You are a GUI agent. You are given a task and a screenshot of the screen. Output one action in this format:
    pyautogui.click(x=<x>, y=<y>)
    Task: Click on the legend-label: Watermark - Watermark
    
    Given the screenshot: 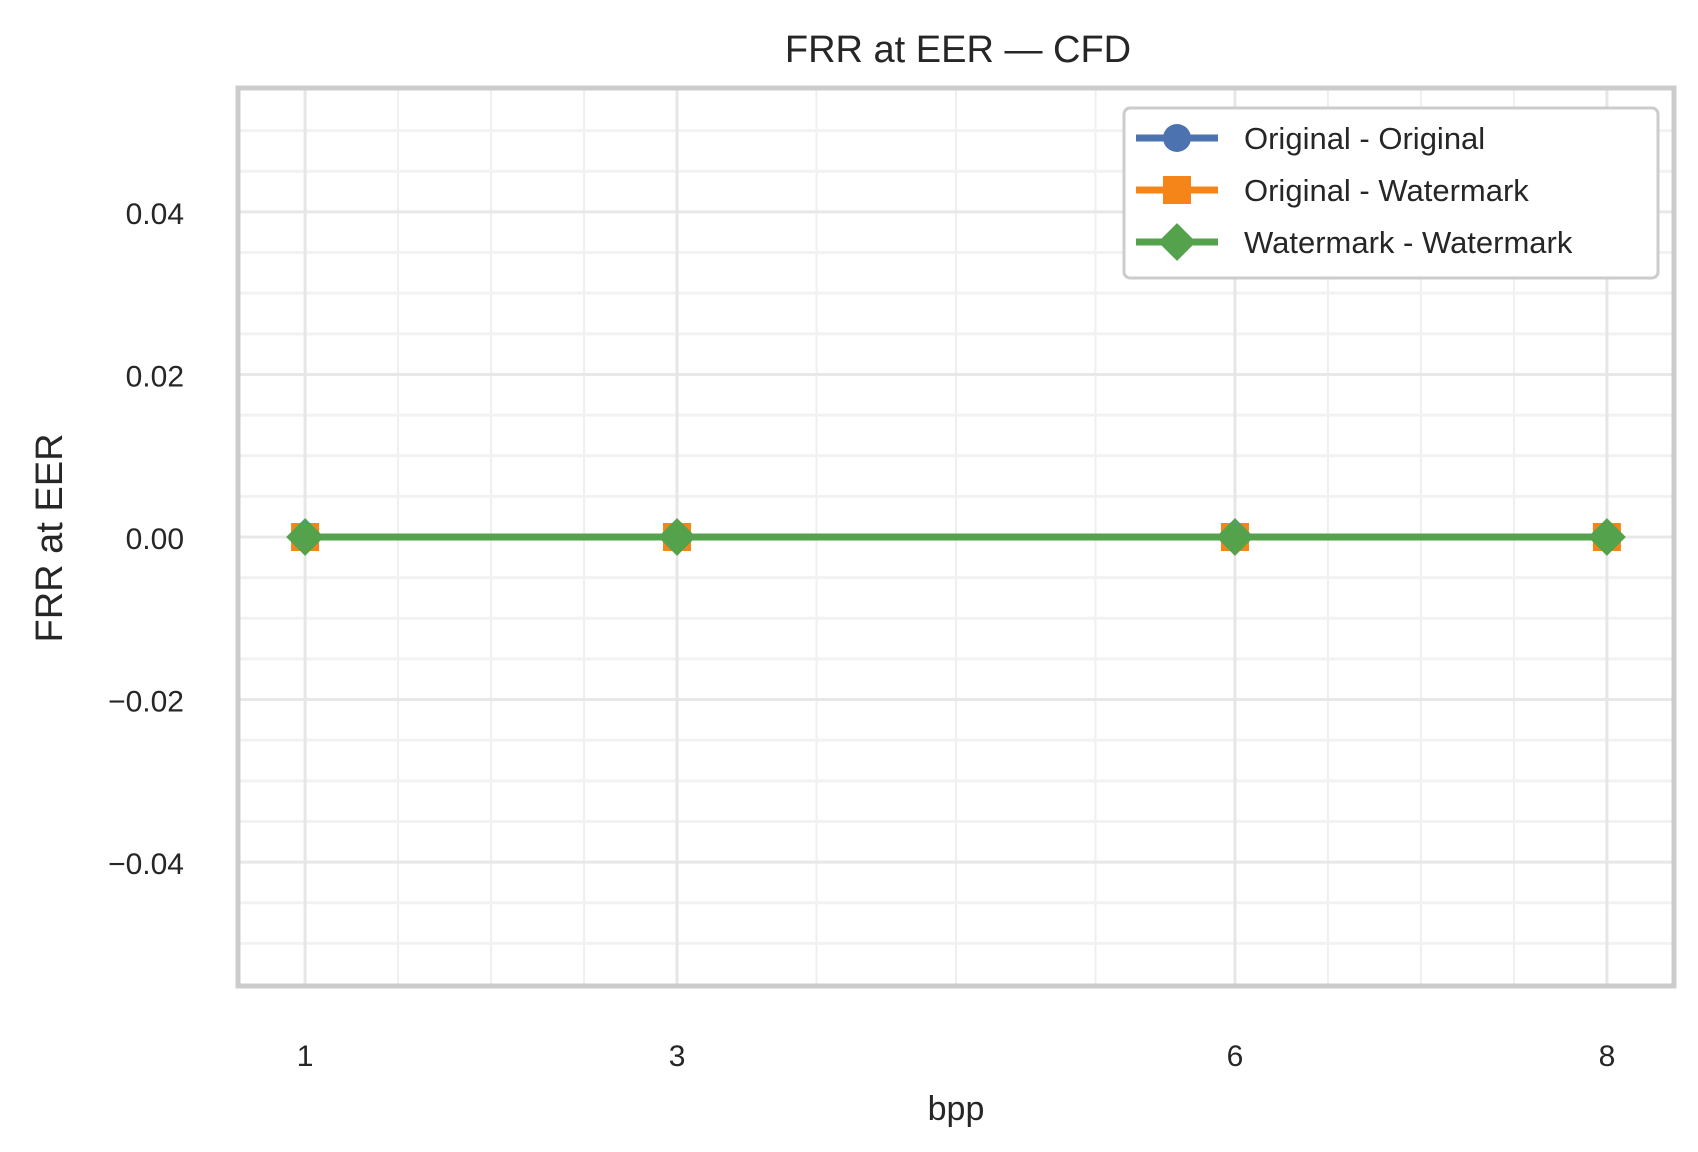 What is the action you would take?
    pyautogui.click(x=1408, y=242)
    